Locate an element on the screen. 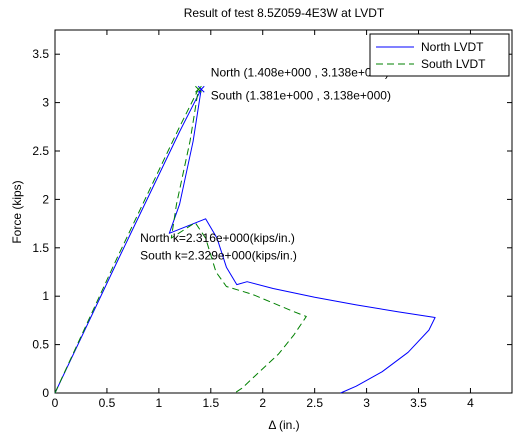 This screenshot has height=441, width=513. y-tick-label: 2 is located at coordinates (45, 199).